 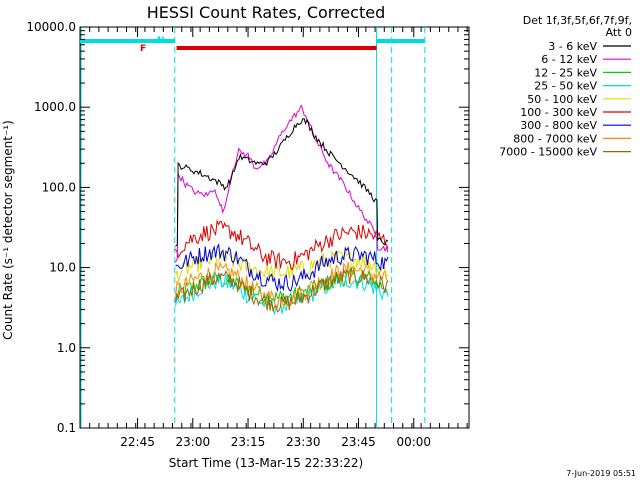 I want to click on y-tick-label: 100.0, so click(x=59, y=187).